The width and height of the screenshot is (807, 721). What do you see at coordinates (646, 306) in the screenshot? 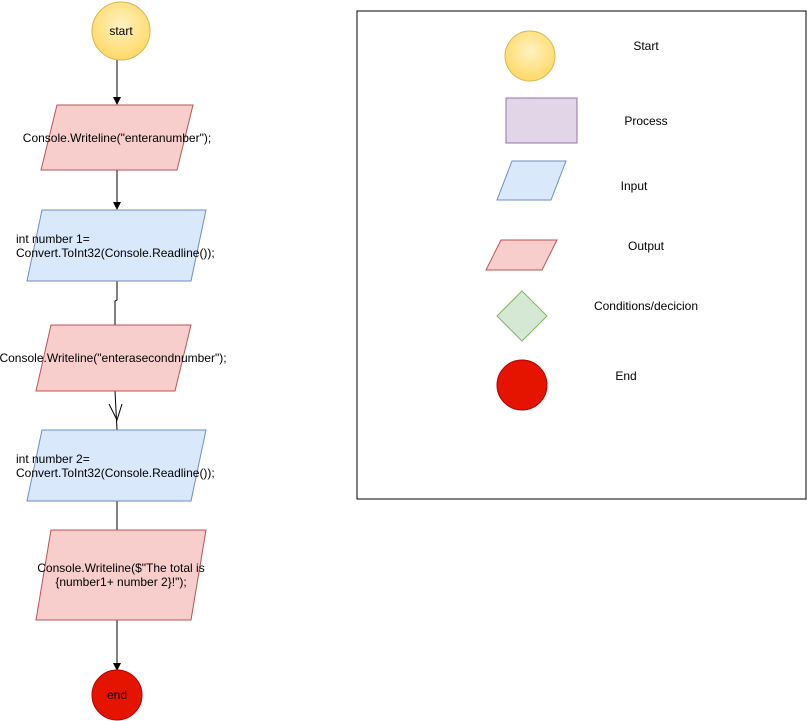
I see `legend-decision-label: Conditions/decicion` at bounding box center [646, 306].